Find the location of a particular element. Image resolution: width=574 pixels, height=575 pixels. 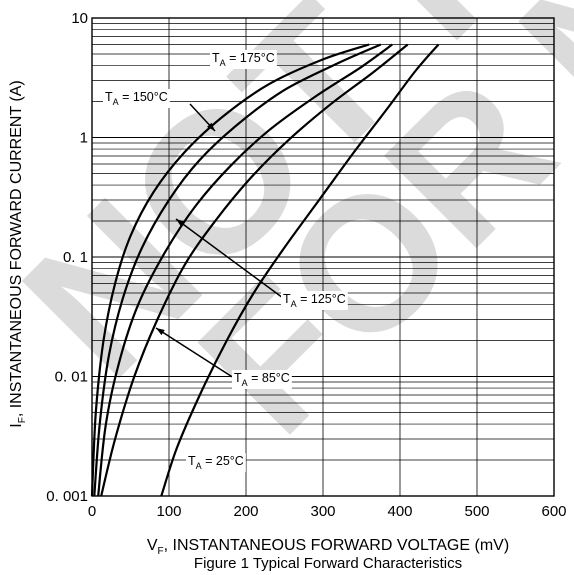

y-tick-label: 0. 001 is located at coordinates (67, 496).